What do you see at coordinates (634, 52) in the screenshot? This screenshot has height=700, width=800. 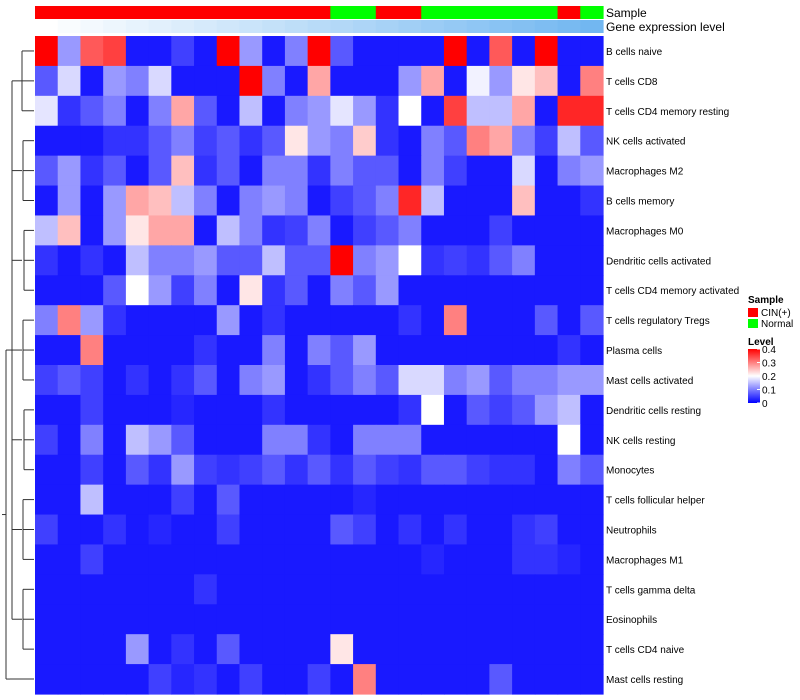 I see `row-label: B cells naive` at bounding box center [634, 52].